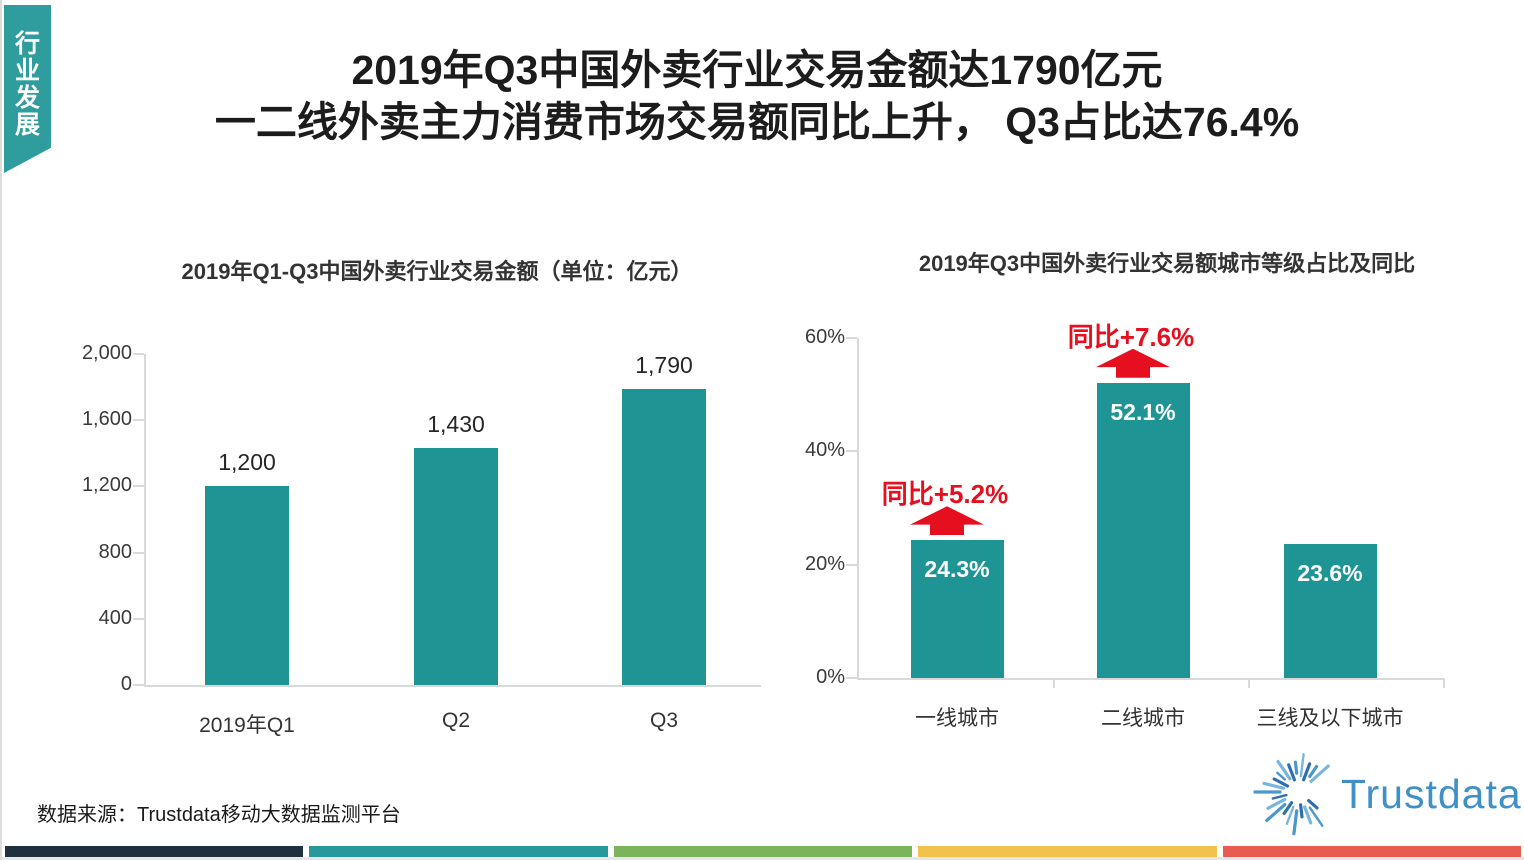  I want to click on footer-color-strip, so click(763, 851).